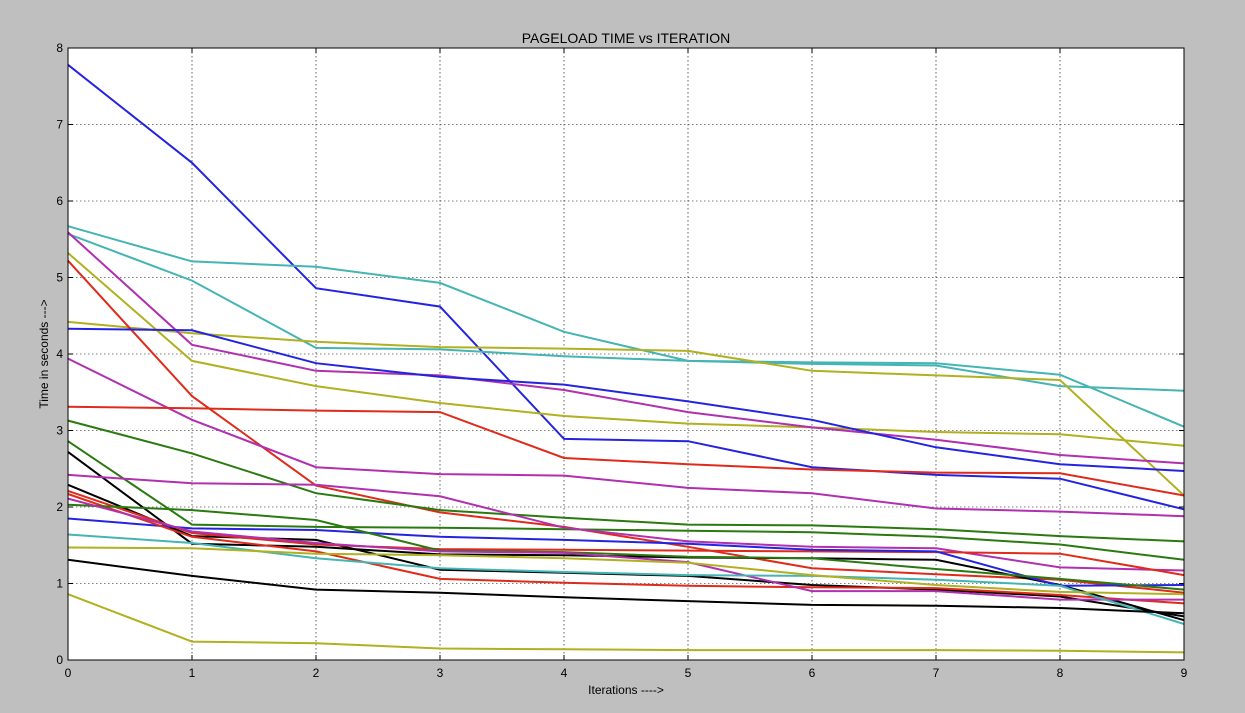 The width and height of the screenshot is (1245, 713). Describe the element at coordinates (626, 38) in the screenshot. I see `chart-title: PAGELOAD TIME vs ITERATION` at that location.